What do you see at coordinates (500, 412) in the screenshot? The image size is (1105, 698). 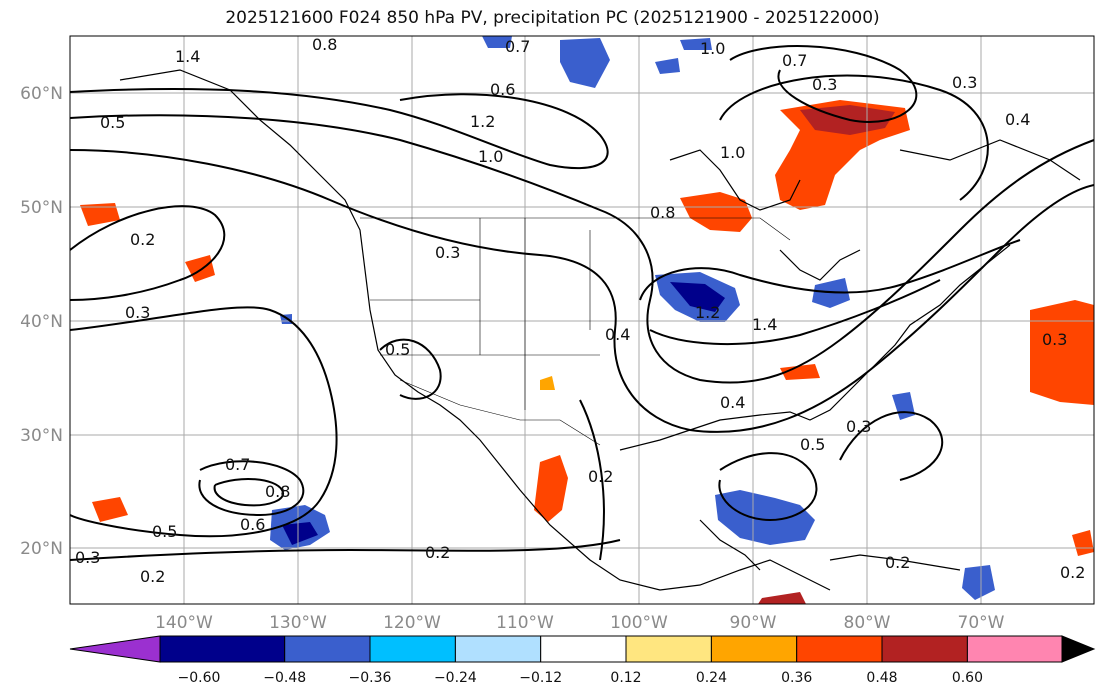 I see `us-mexico-border` at bounding box center [500, 412].